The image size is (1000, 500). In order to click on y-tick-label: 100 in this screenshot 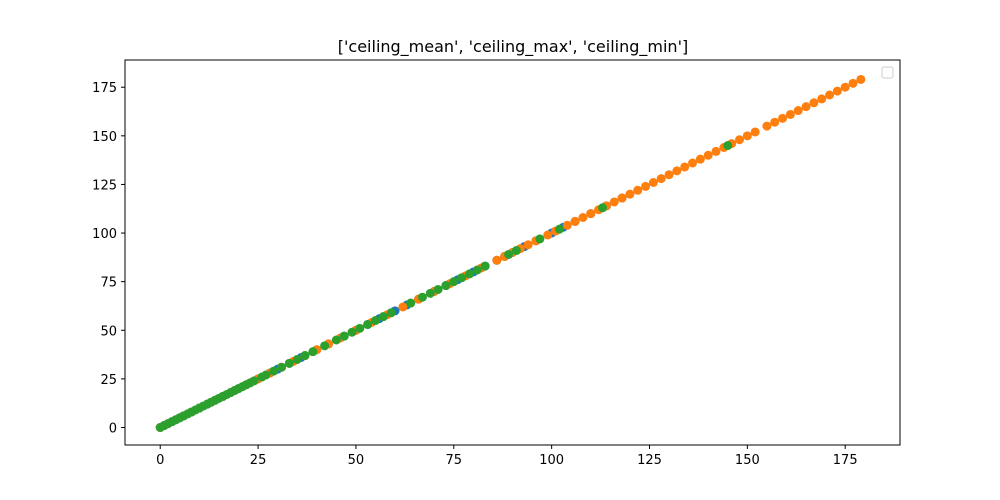, I will do `click(104, 234)`.